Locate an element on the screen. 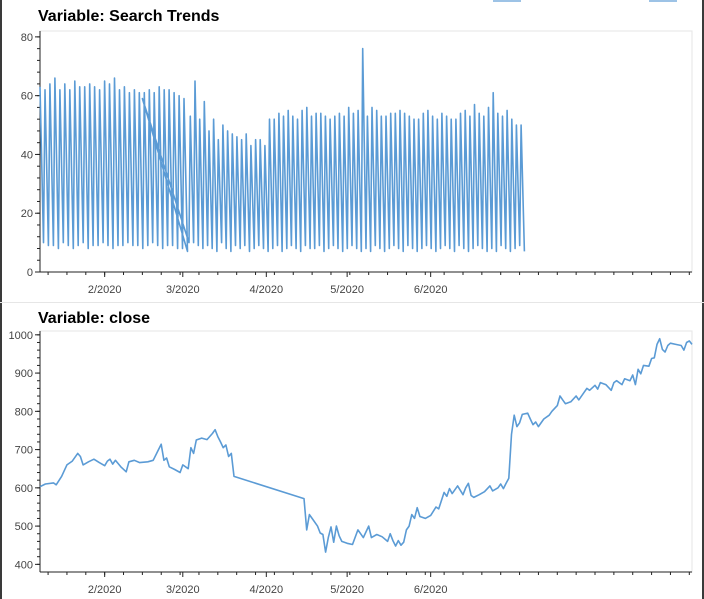  x-tick-label-1-4: 6/2020 is located at coordinates (431, 590).